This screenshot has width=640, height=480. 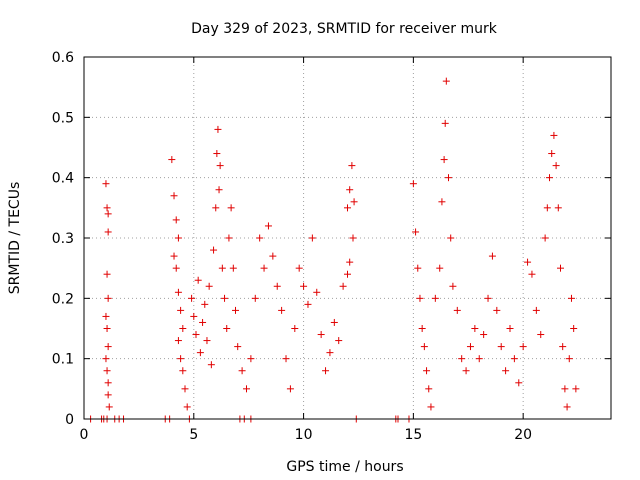 What do you see at coordinates (63, 58) in the screenshot?
I see `y-tick-label: 0.6` at bounding box center [63, 58].